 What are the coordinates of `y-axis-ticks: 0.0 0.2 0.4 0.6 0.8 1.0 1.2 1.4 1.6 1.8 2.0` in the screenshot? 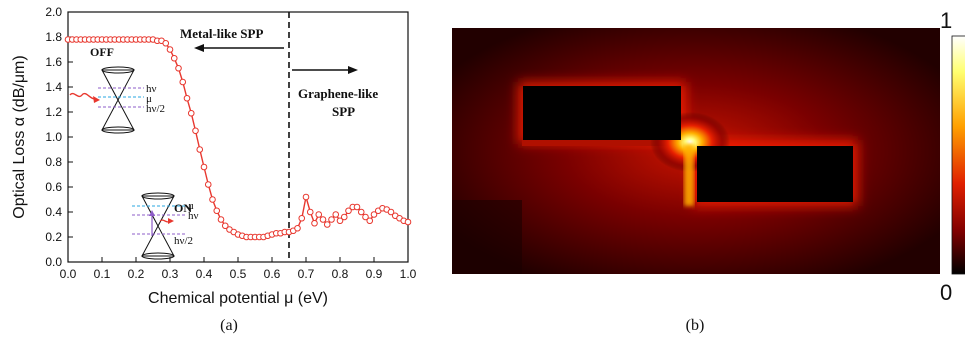 It's located at (59, 137).